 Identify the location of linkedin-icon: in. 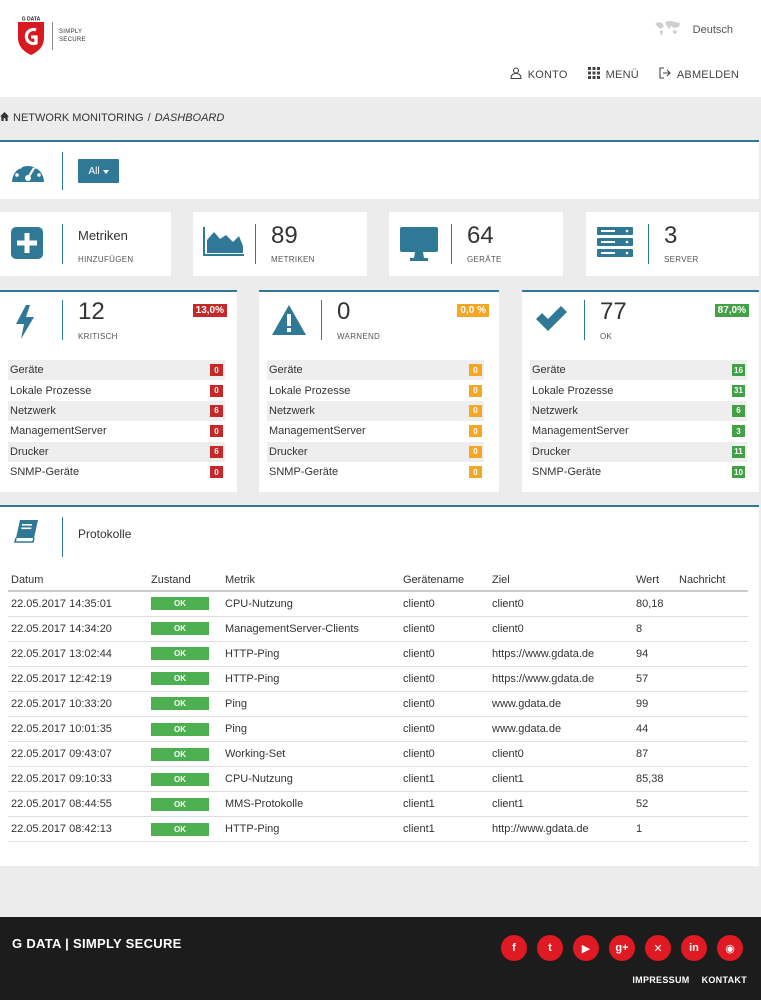
(694, 948).